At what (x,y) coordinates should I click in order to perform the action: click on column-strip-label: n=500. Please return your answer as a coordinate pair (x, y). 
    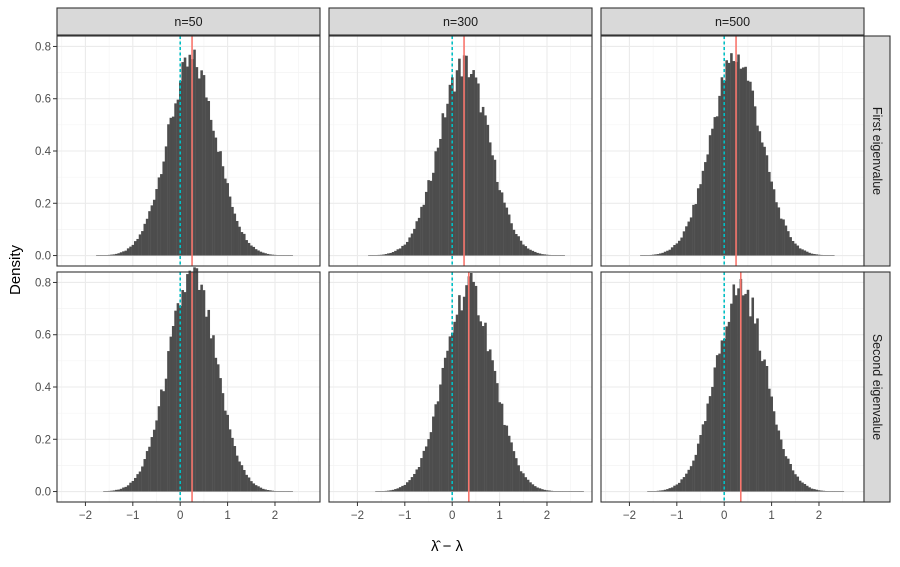
    Looking at the image, I should click on (732, 22).